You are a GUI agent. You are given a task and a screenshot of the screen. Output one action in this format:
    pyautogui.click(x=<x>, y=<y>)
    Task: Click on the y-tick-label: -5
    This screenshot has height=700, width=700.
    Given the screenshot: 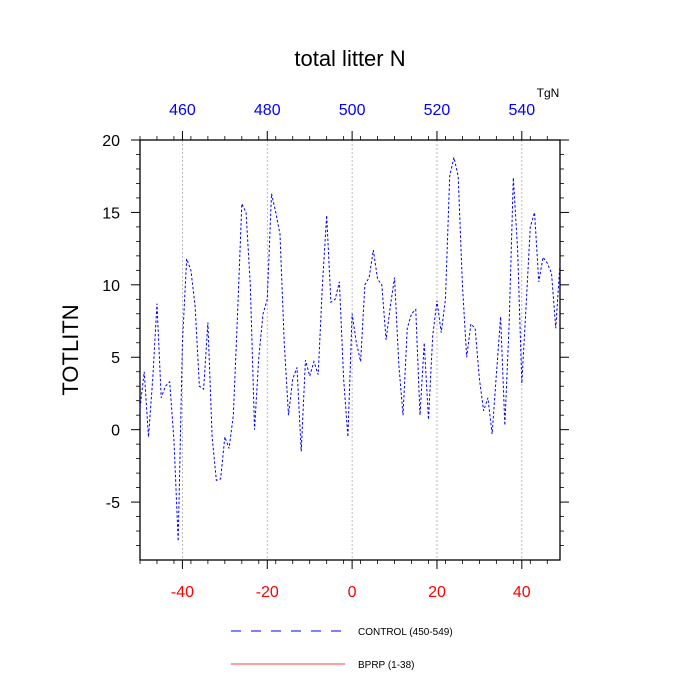 What is the action you would take?
    pyautogui.click(x=113, y=503)
    